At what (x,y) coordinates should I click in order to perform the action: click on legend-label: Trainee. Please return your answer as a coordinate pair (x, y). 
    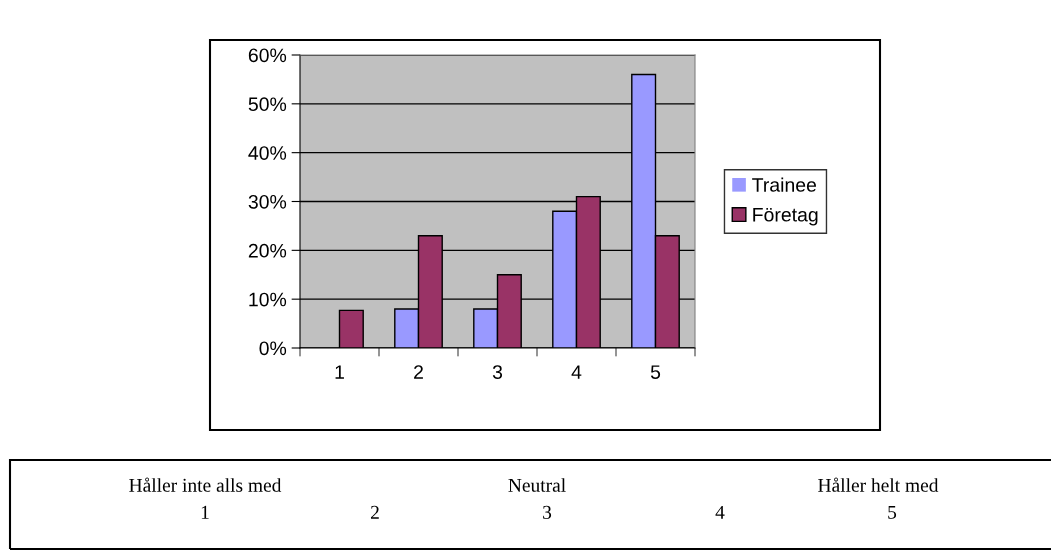
    Looking at the image, I should click on (784, 184).